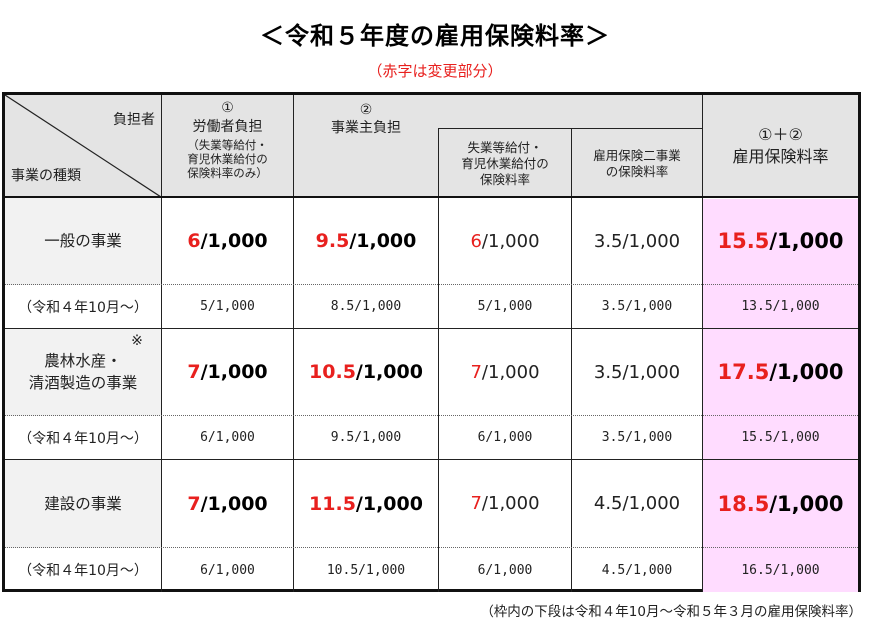  I want to click on page-title: ＜令和５年度の雇用保険料率＞, so click(435, 36).